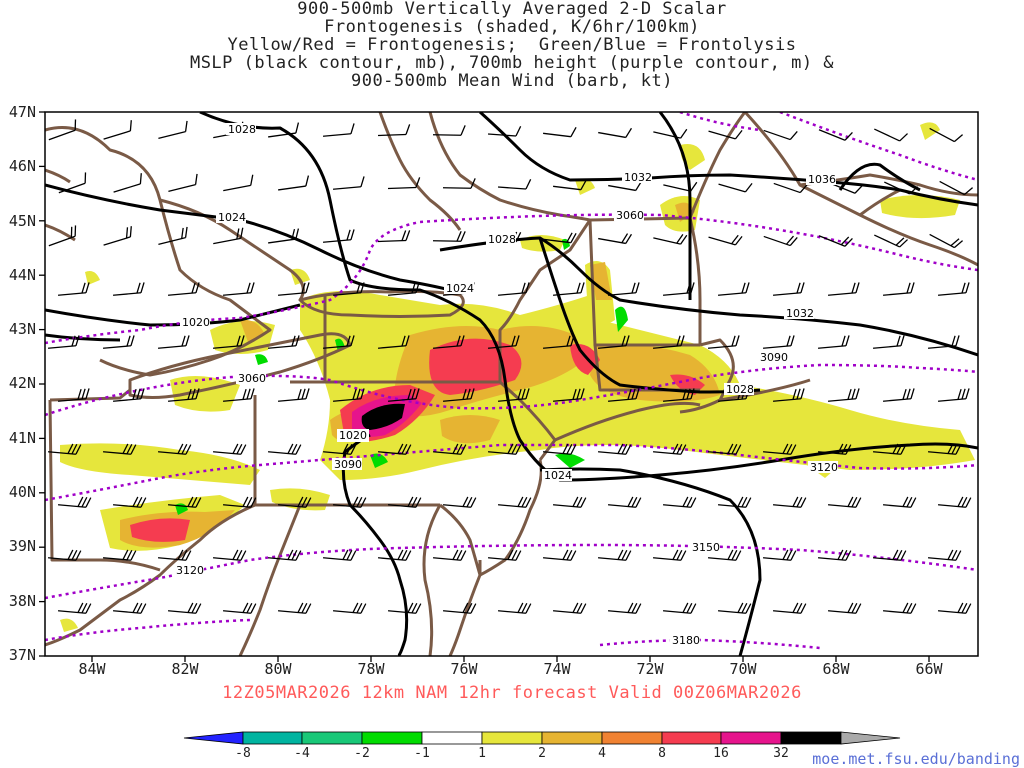 The width and height of the screenshot is (1024, 768). I want to click on lat-label-41n: 41N, so click(22, 438).